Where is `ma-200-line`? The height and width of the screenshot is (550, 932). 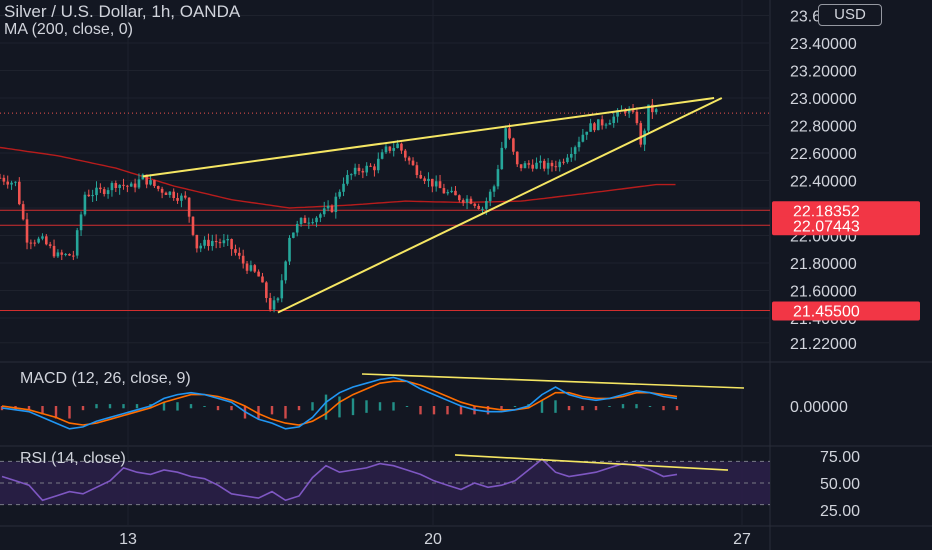
ma-200-line is located at coordinates (338, 177).